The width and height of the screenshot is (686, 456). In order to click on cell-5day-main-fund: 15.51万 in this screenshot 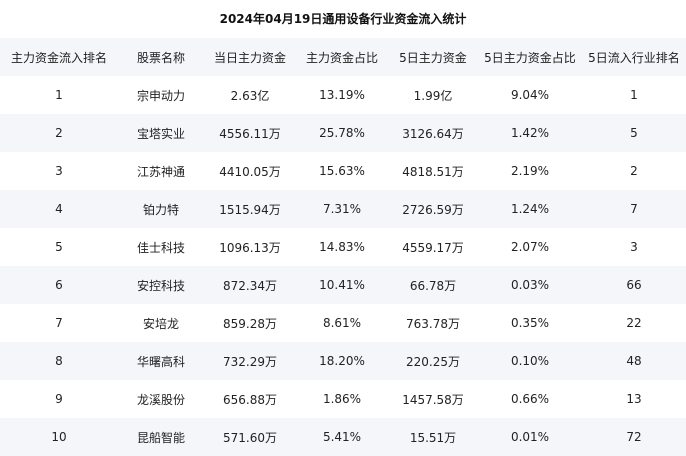, I will do `click(433, 437)`.